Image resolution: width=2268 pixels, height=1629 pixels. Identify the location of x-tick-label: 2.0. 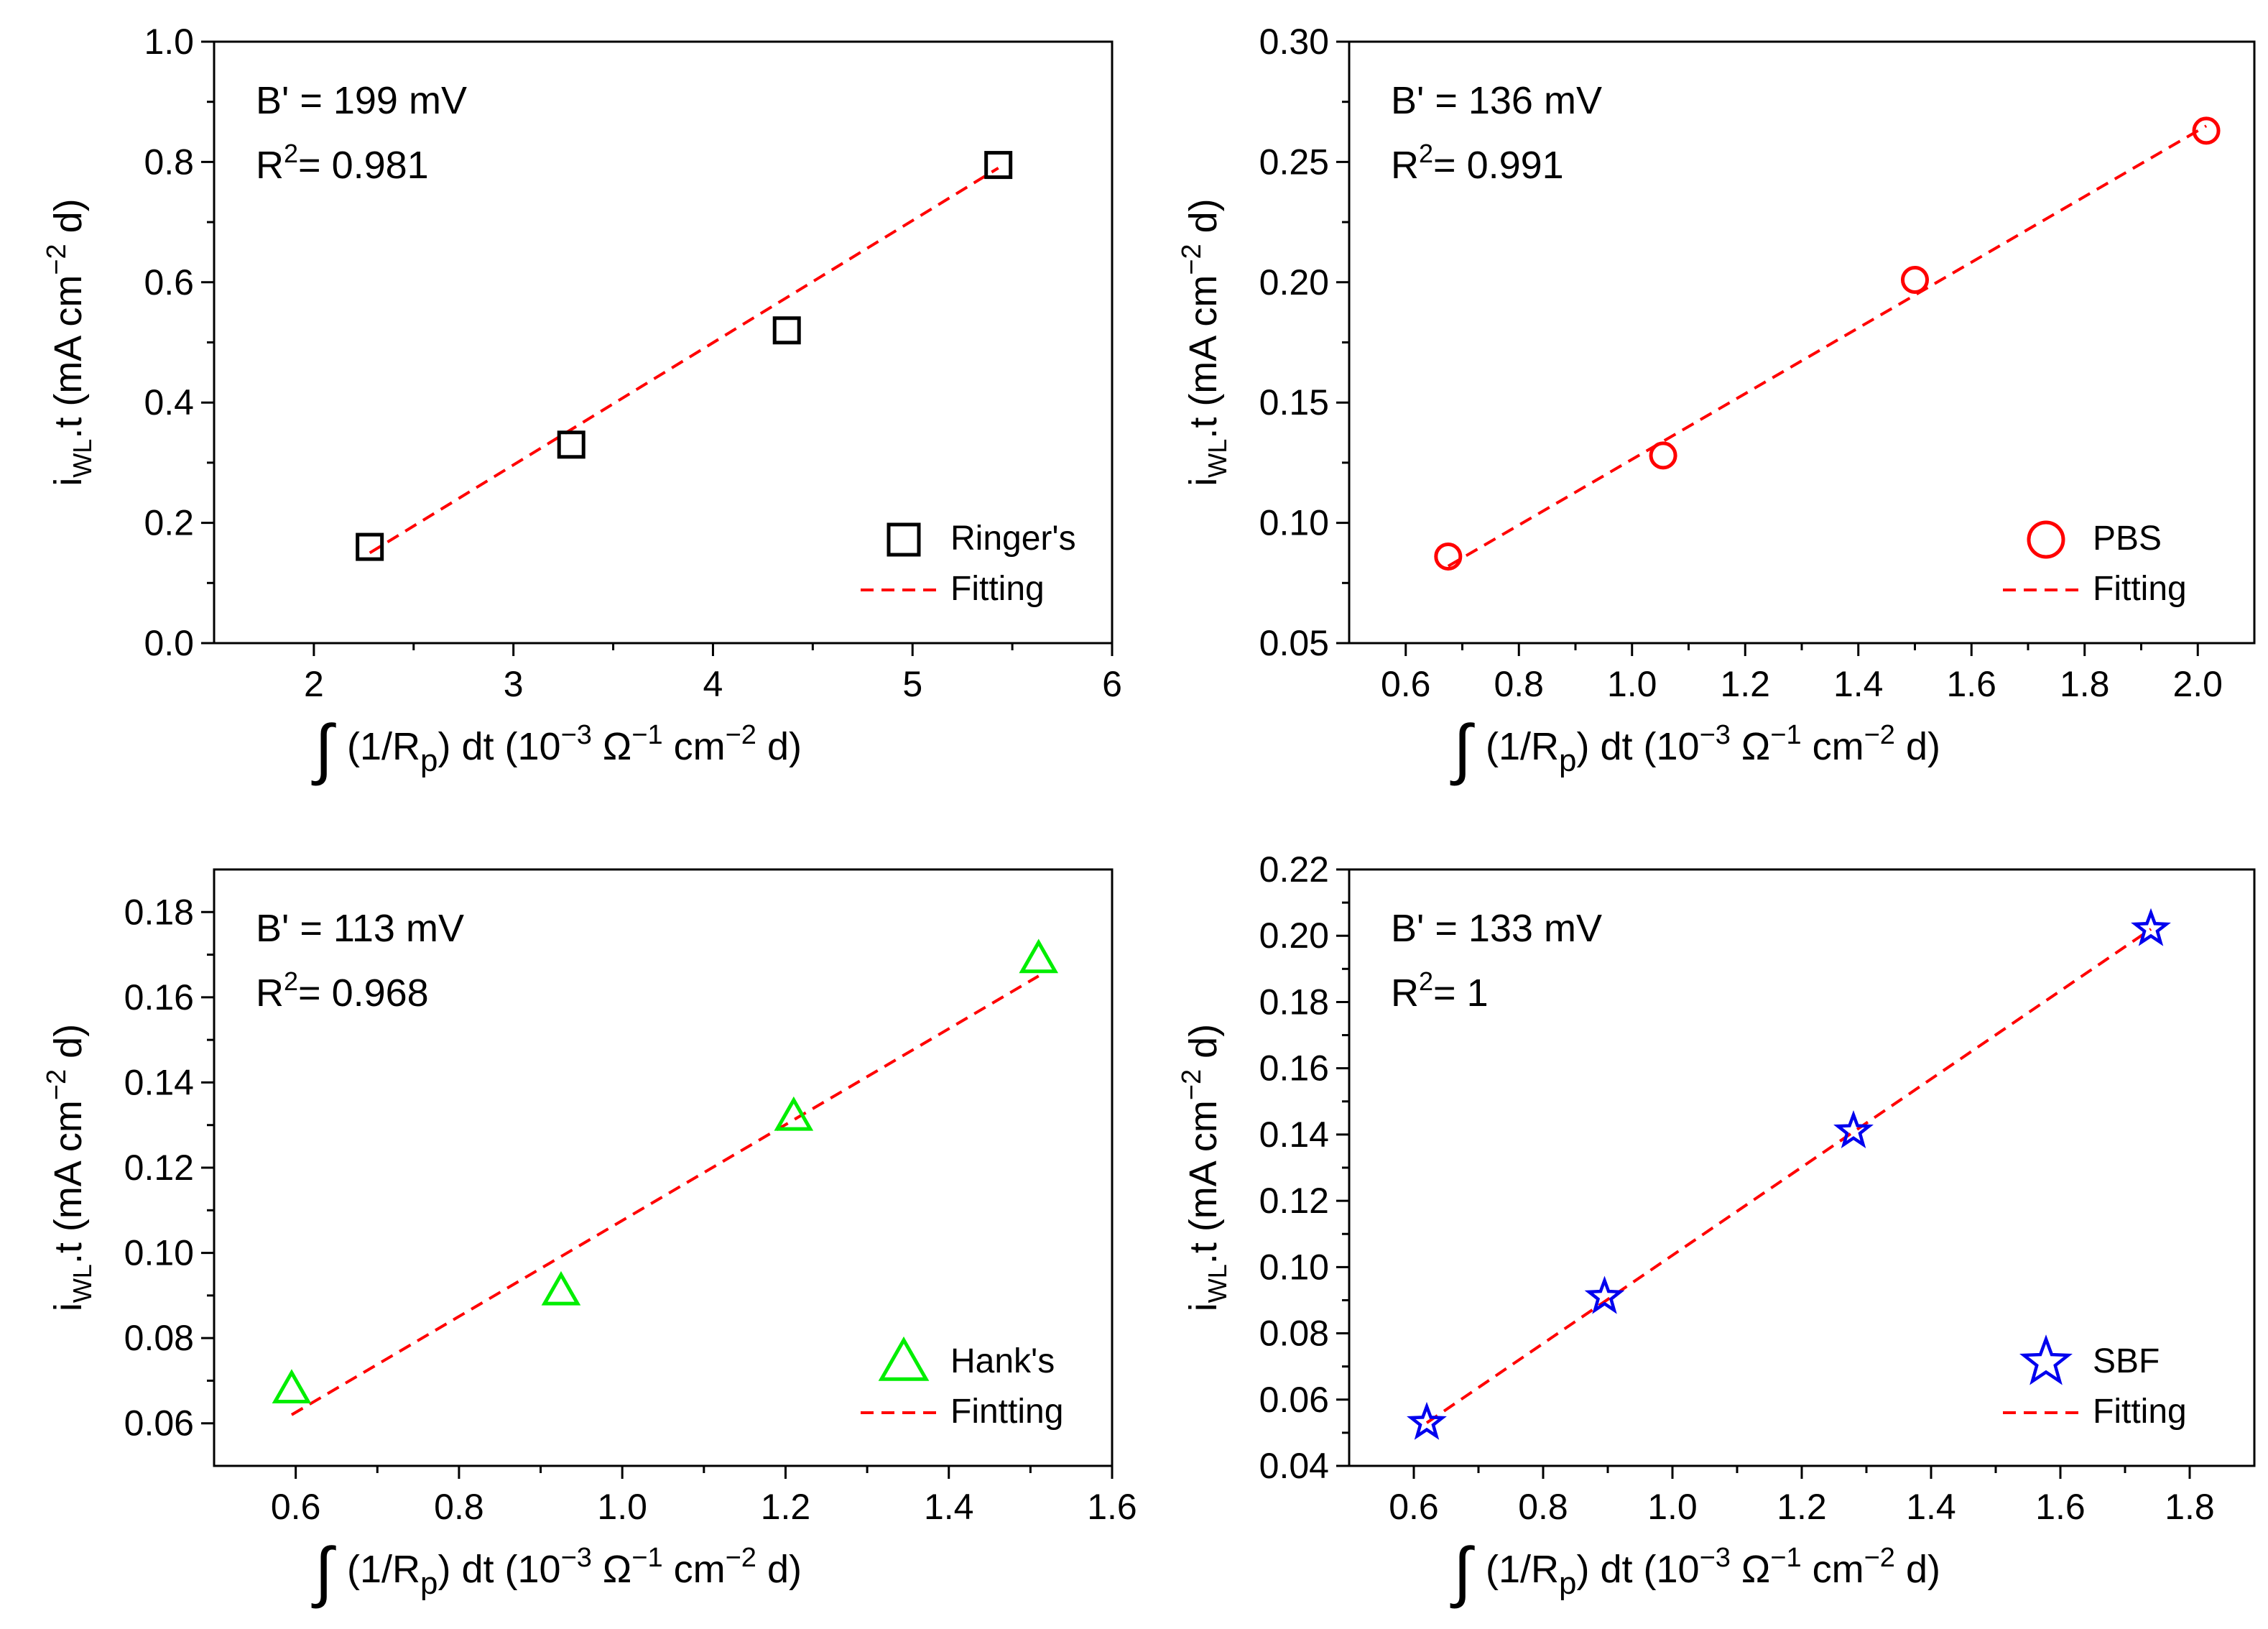
(2197, 684).